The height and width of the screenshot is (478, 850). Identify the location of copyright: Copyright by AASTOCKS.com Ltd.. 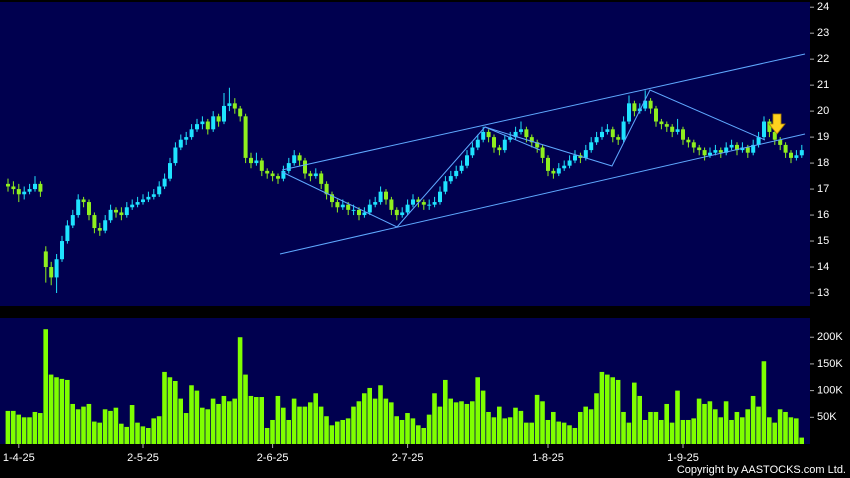
(761, 470).